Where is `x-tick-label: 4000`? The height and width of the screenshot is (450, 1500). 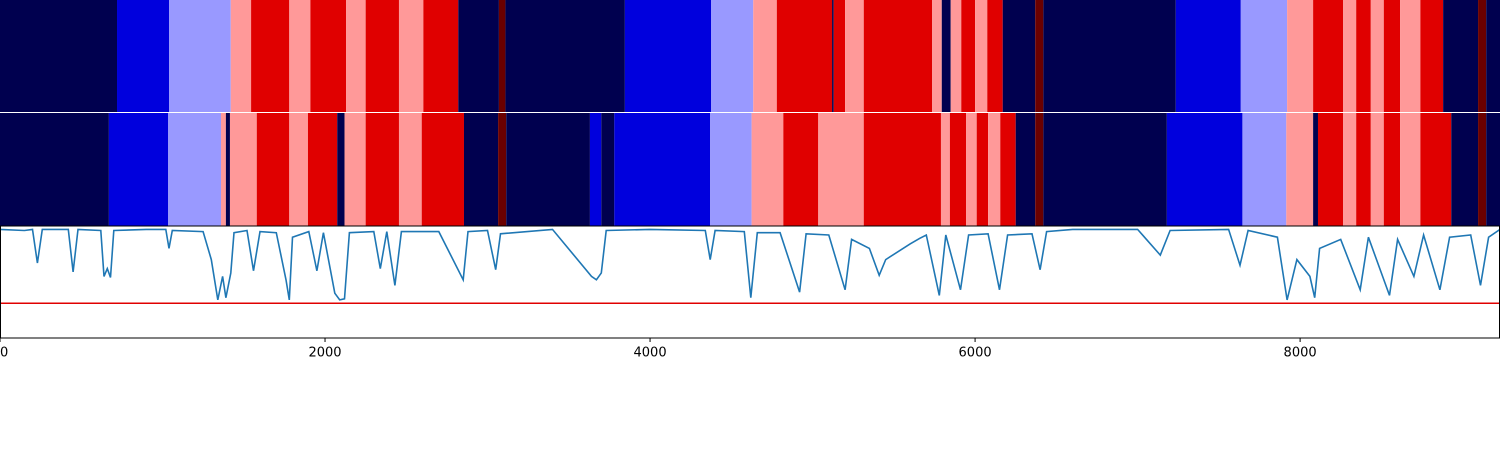
x-tick-label: 4000 is located at coordinates (650, 353).